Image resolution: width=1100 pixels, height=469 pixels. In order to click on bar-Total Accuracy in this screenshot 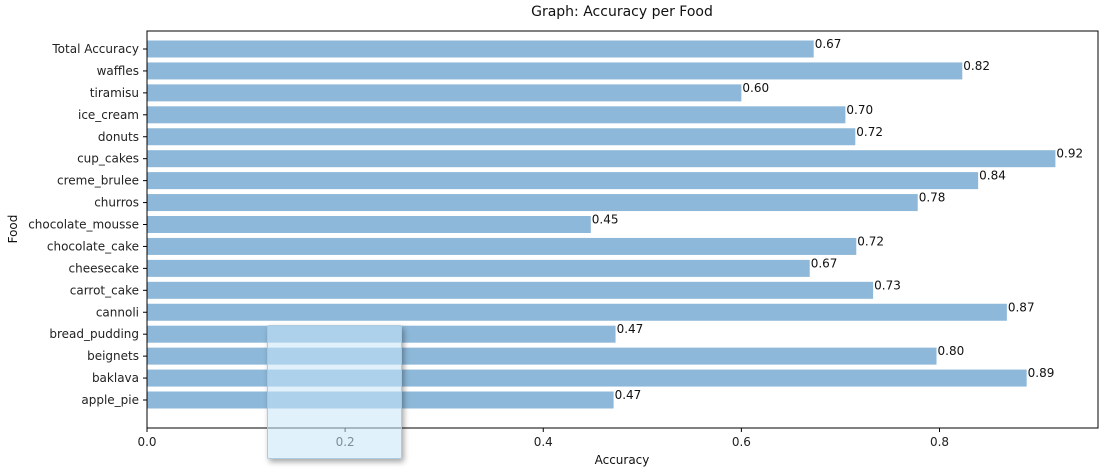, I will do `click(480, 49)`.